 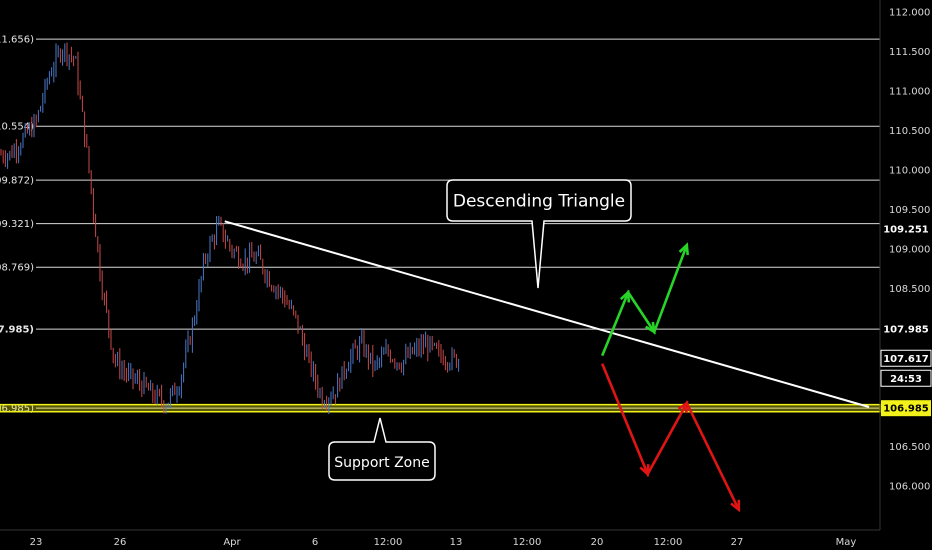 What do you see at coordinates (315, 542) in the screenshot?
I see `x-tick-label: 6` at bounding box center [315, 542].